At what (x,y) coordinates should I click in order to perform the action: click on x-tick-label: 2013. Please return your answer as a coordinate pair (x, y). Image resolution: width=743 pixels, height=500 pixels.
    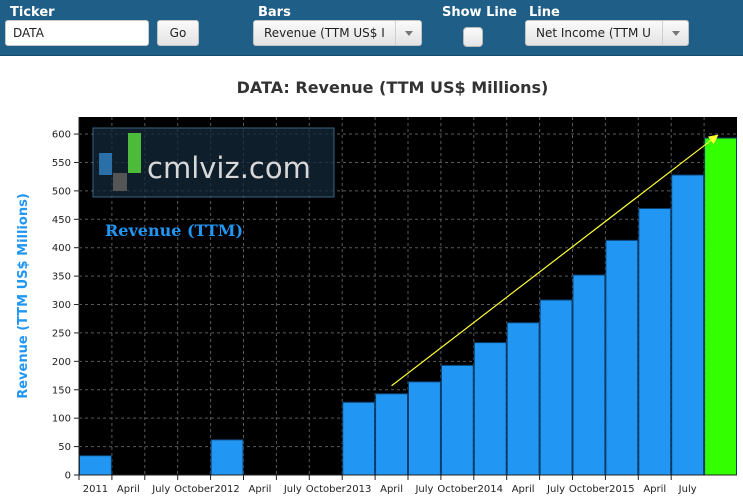
    Looking at the image, I should click on (358, 489).